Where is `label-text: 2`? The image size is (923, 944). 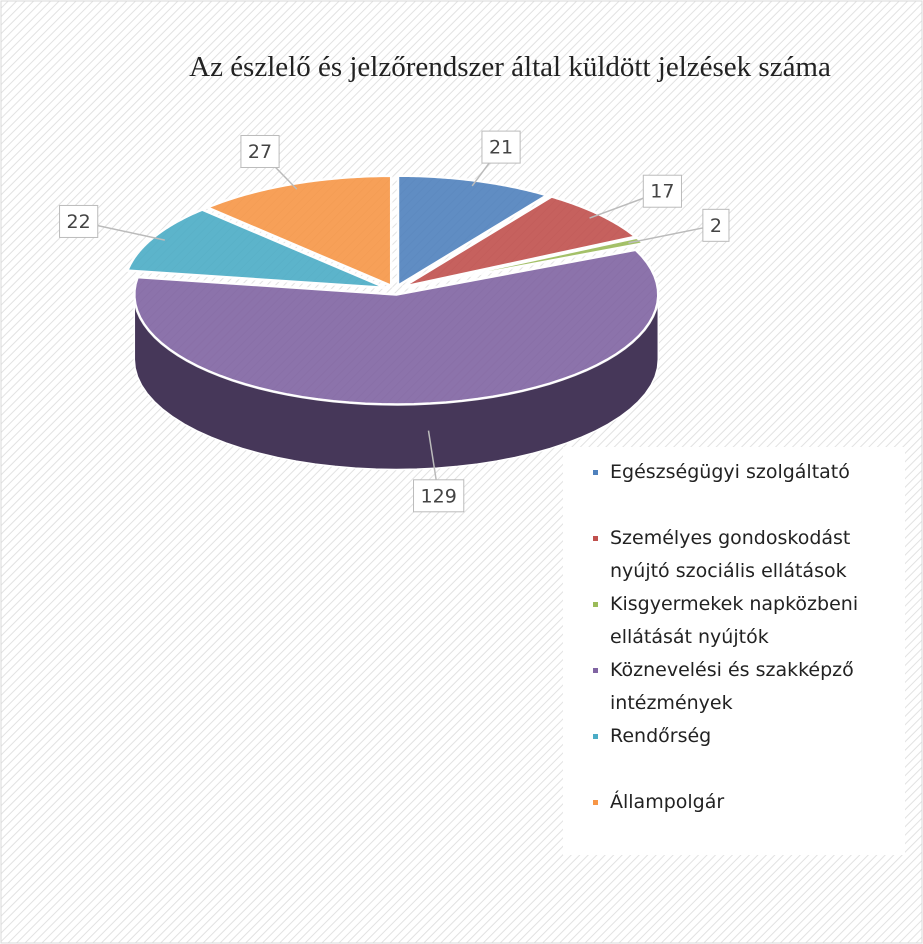 label-text: 2 is located at coordinates (716, 226).